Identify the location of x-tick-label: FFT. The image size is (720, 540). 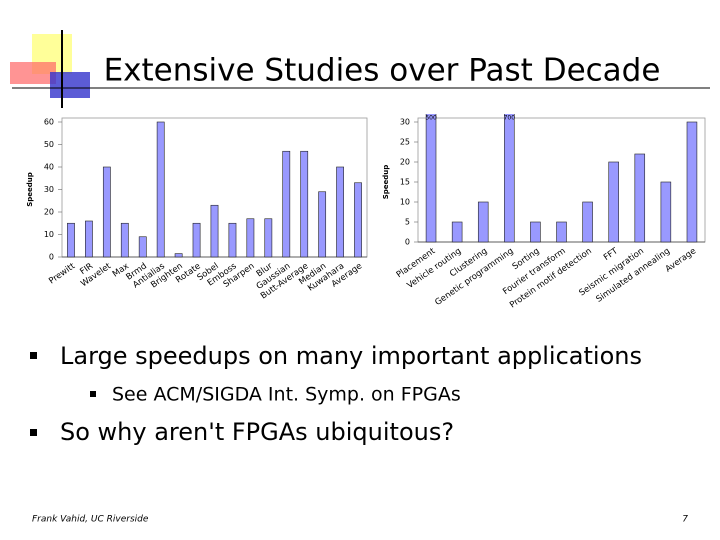
(611, 254).